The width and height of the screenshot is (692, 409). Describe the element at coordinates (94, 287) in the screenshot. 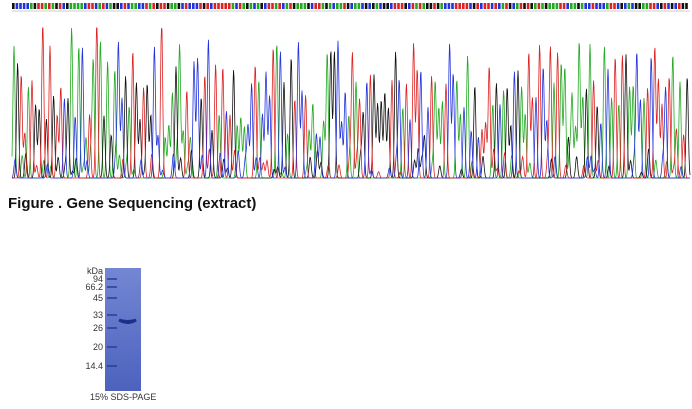

I see `marker-label: 66.2` at that location.